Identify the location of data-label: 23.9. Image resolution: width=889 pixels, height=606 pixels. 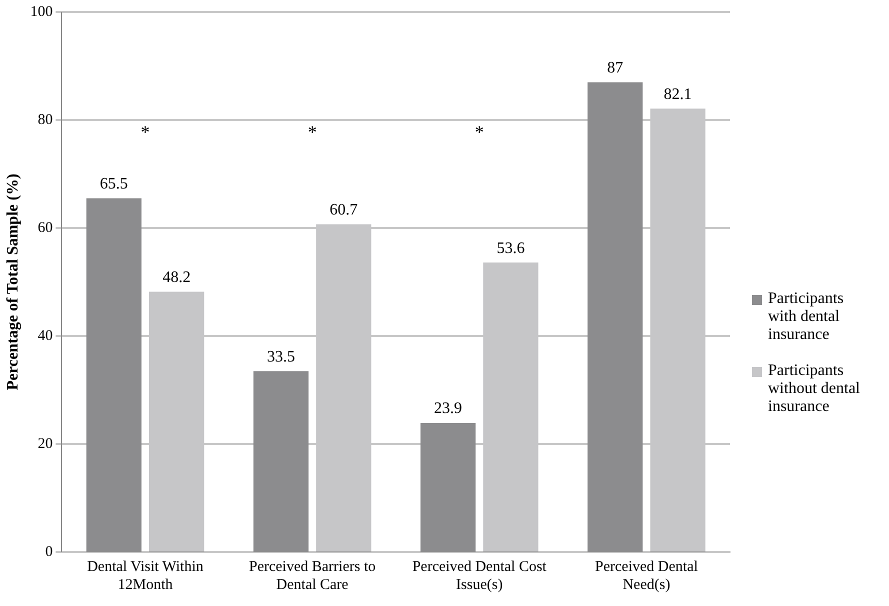
(448, 409).